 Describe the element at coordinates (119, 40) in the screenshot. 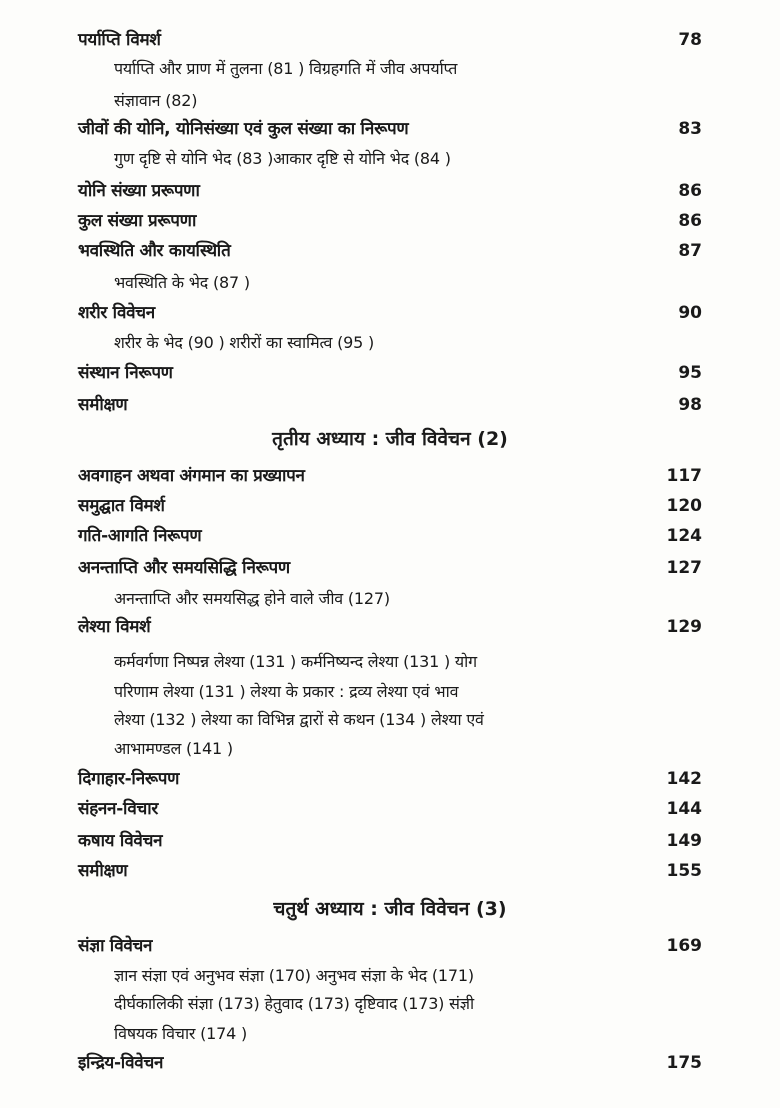

I see `entry-title: पर्याप्ति विमर्श` at that location.